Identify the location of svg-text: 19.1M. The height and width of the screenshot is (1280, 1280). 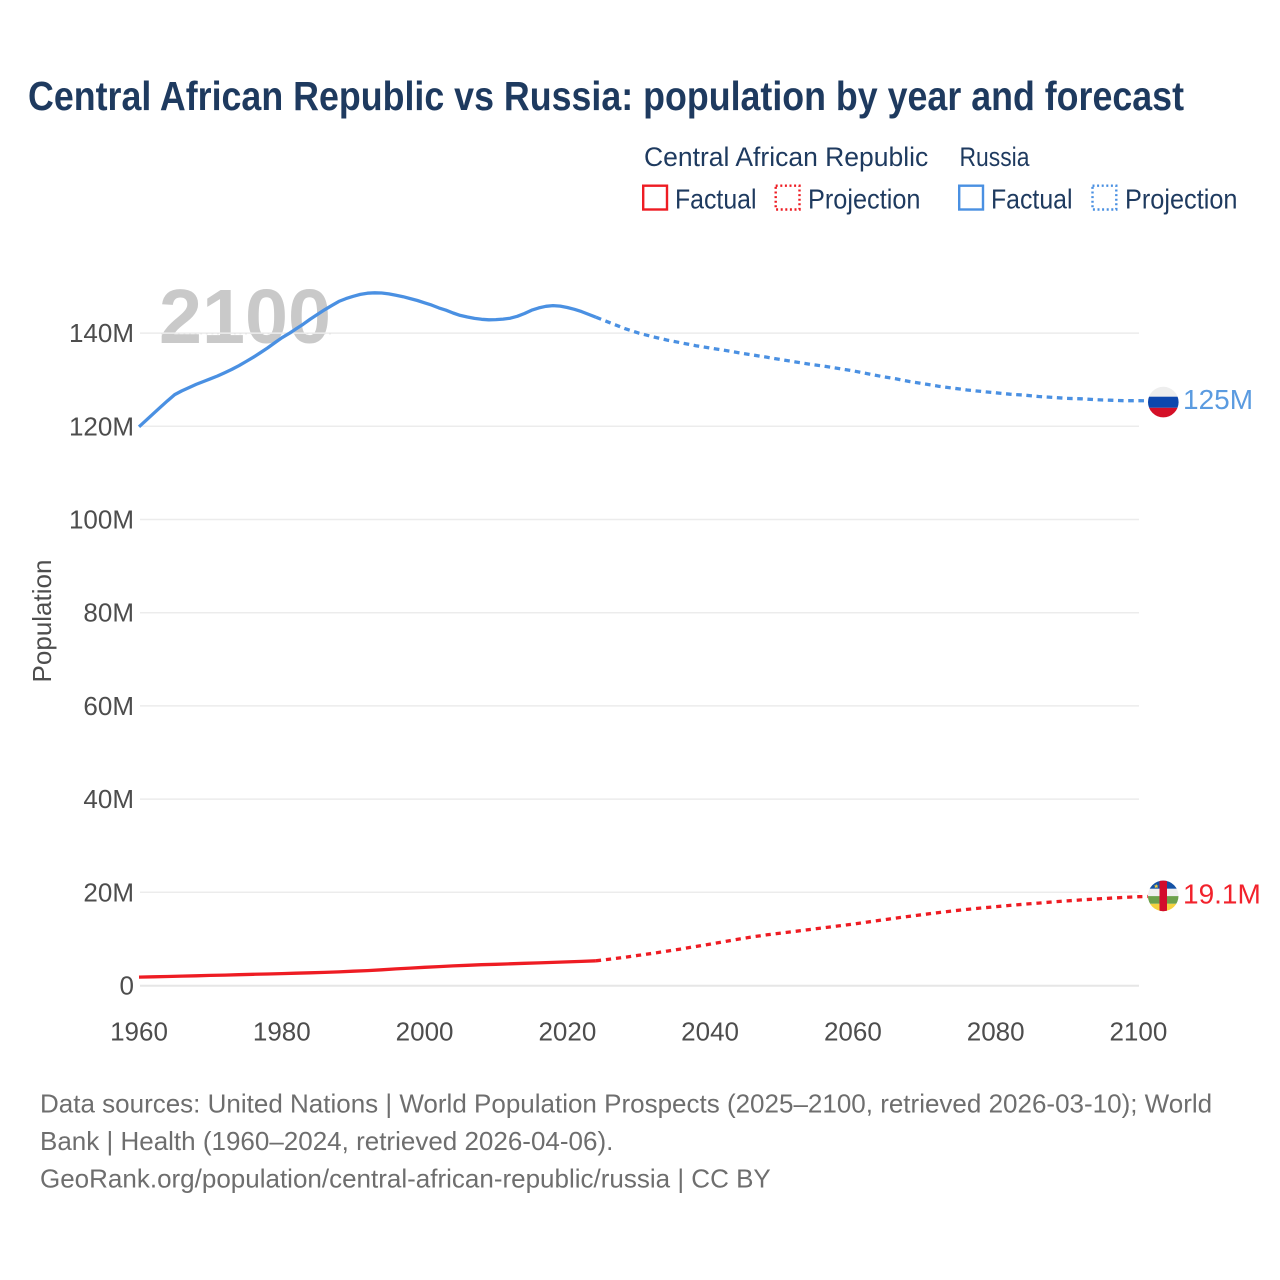
(1222, 894).